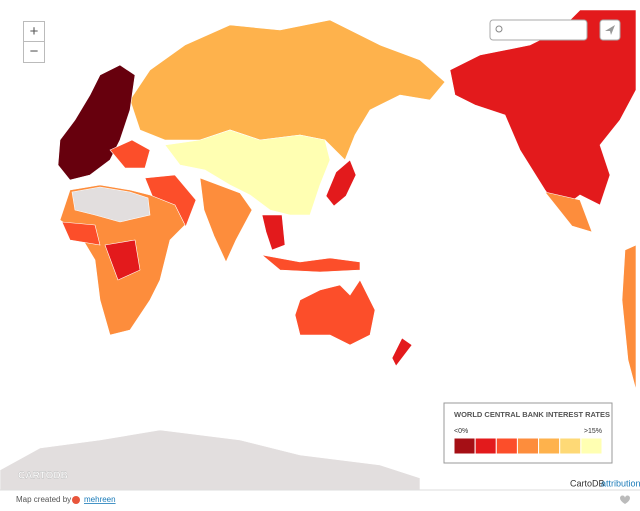 The image size is (640, 511). I want to click on north-africa, so click(111, 204).